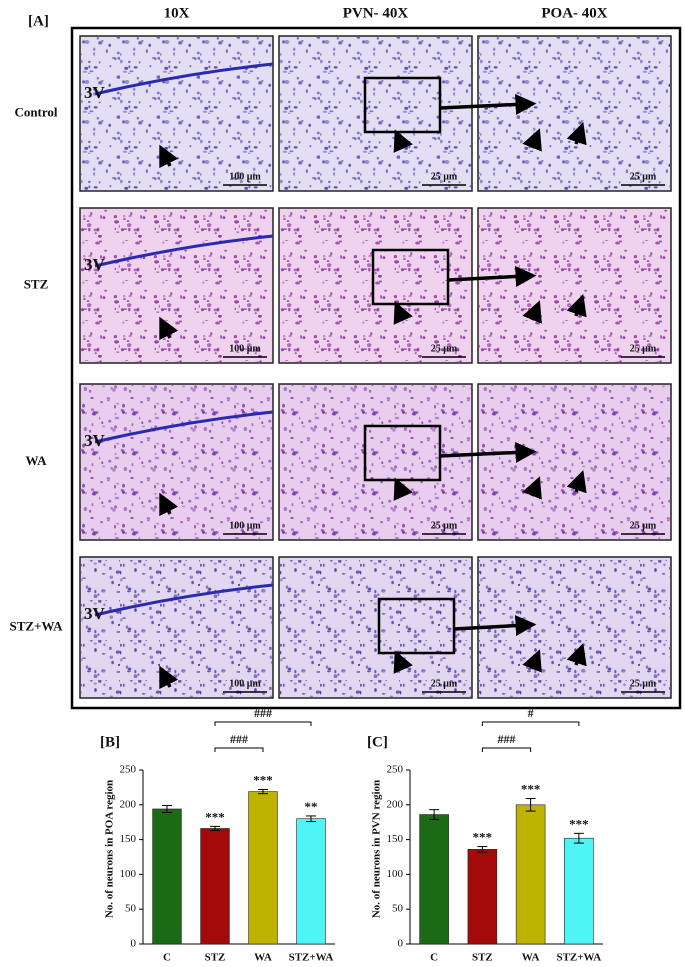 Image resolution: width=685 pixels, height=967 pixels. What do you see at coordinates (110, 849) in the screenshot?
I see `y-axis-label: No. of neurons in POA region` at bounding box center [110, 849].